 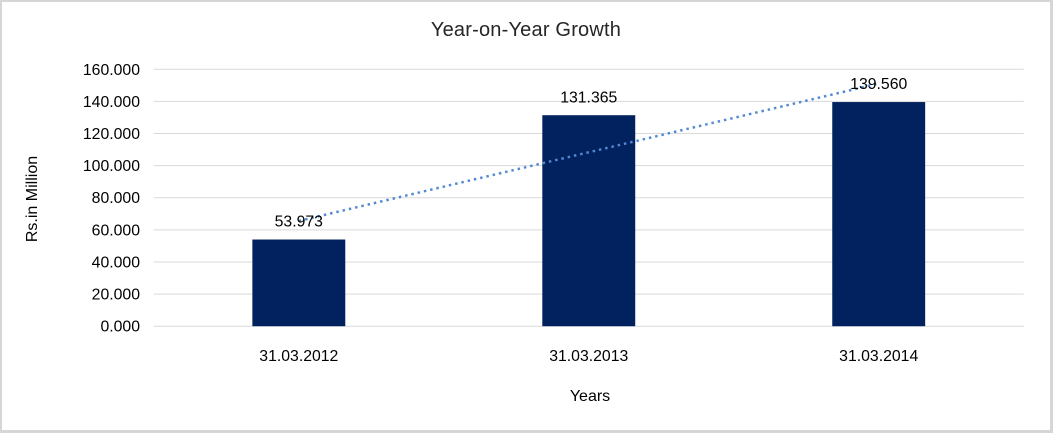 What do you see at coordinates (526, 30) in the screenshot?
I see `chart-title: Year-on-Year Growth` at bounding box center [526, 30].